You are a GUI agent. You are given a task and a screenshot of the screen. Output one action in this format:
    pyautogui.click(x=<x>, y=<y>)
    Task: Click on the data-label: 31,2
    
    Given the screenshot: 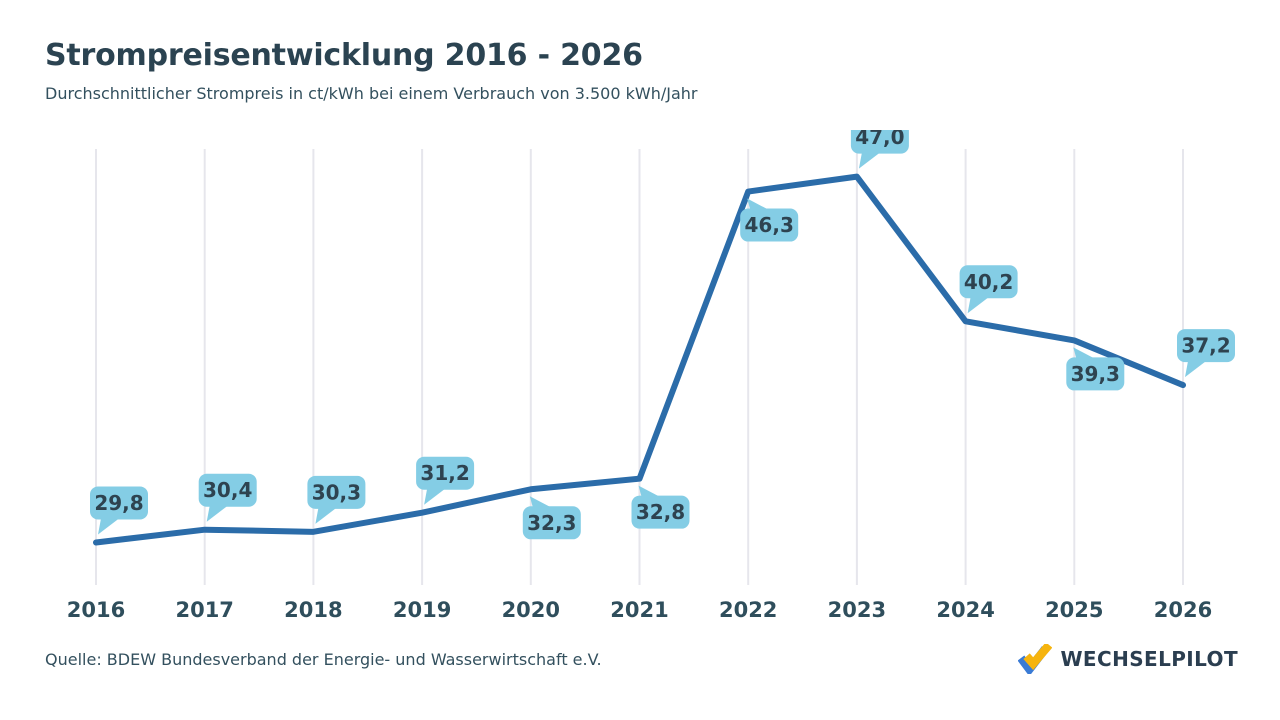 What is the action you would take?
    pyautogui.click(x=444, y=473)
    